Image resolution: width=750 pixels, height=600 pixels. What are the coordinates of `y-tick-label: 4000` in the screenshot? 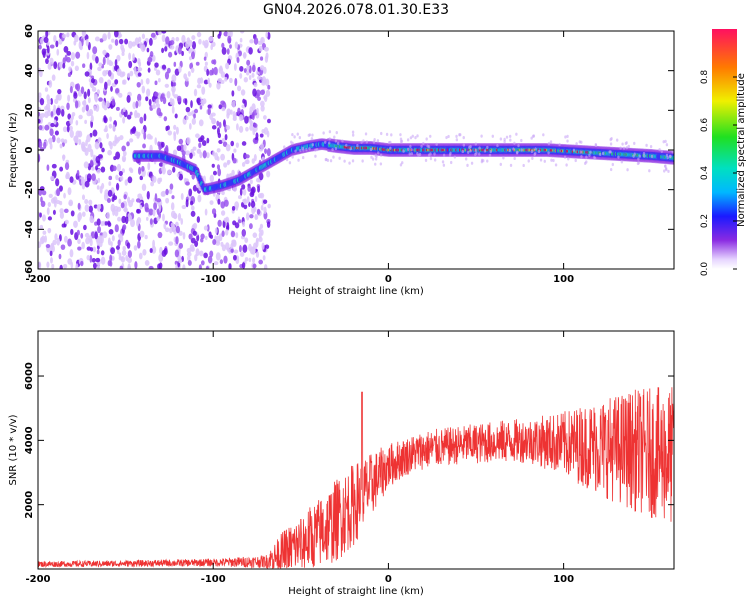 It's located at (29, 440).